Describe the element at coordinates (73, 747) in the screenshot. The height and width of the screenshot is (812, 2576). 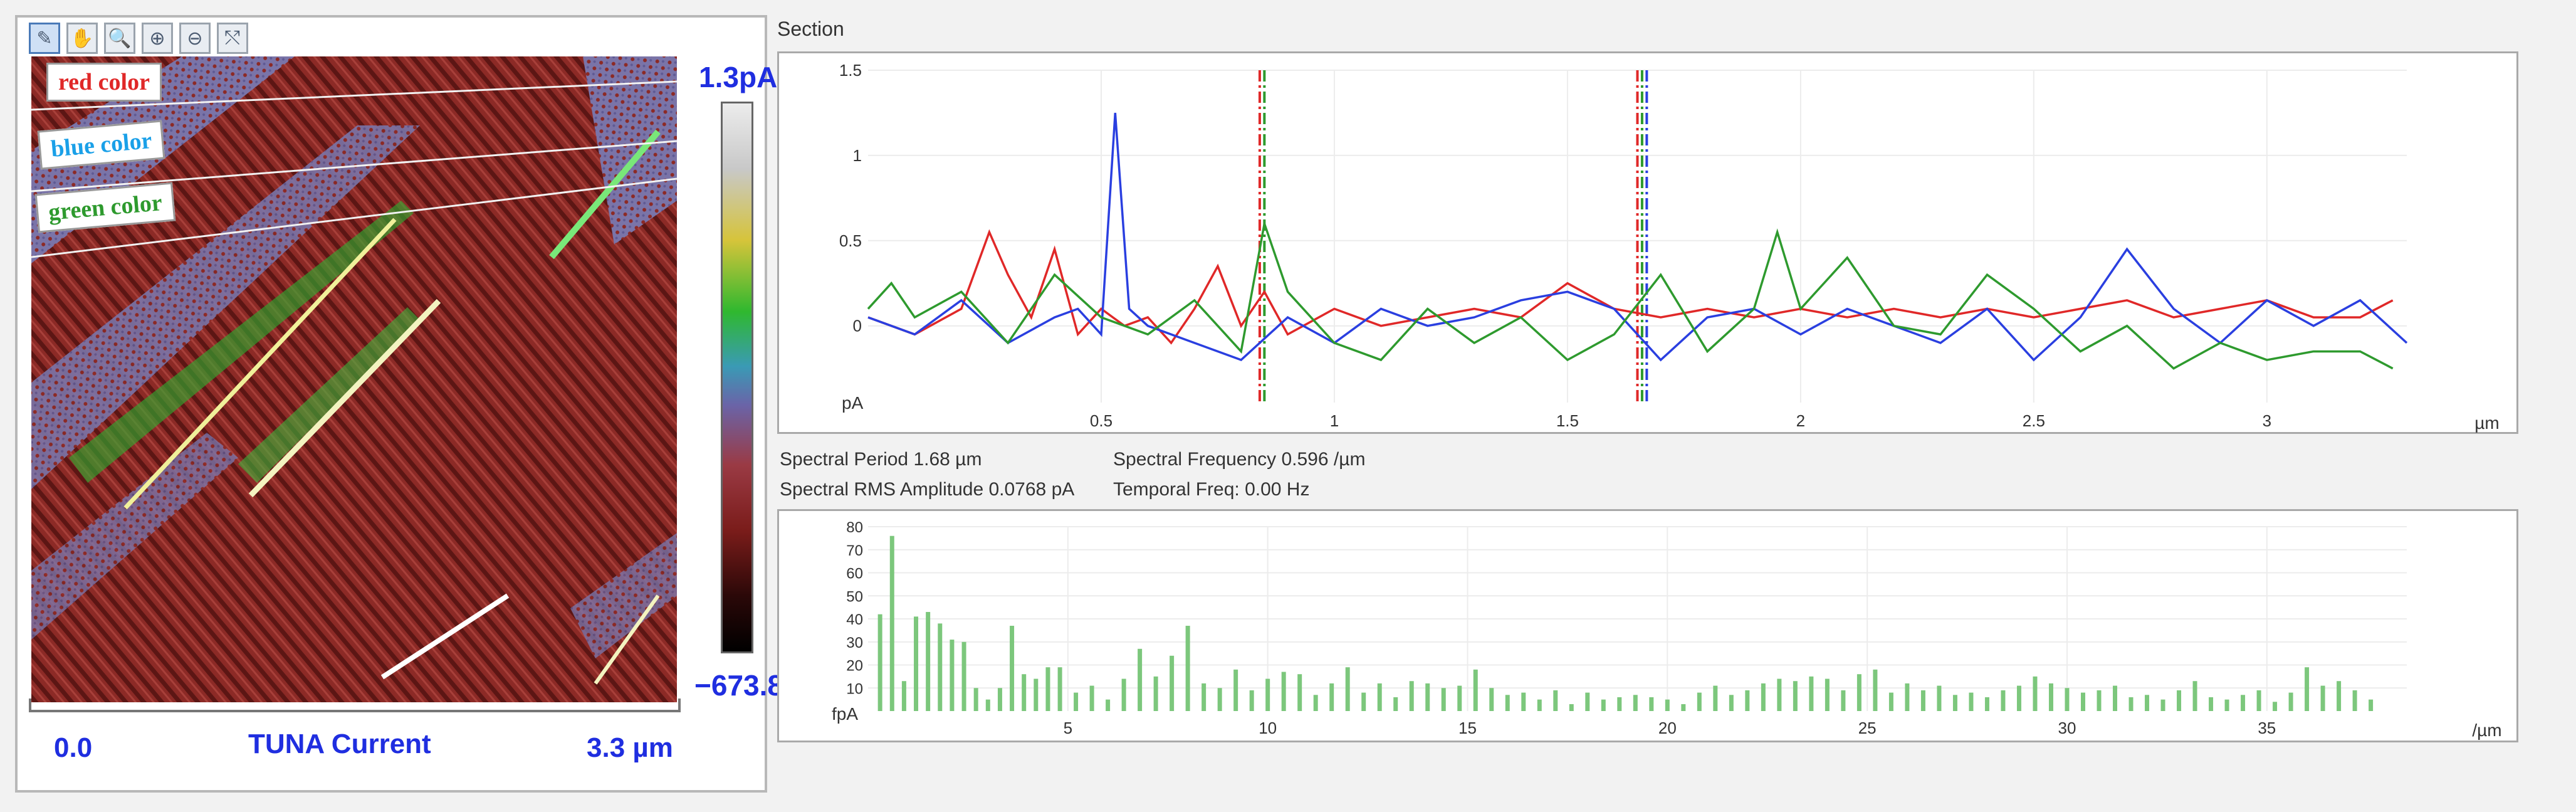
I see `scale-start: 0.0` at that location.